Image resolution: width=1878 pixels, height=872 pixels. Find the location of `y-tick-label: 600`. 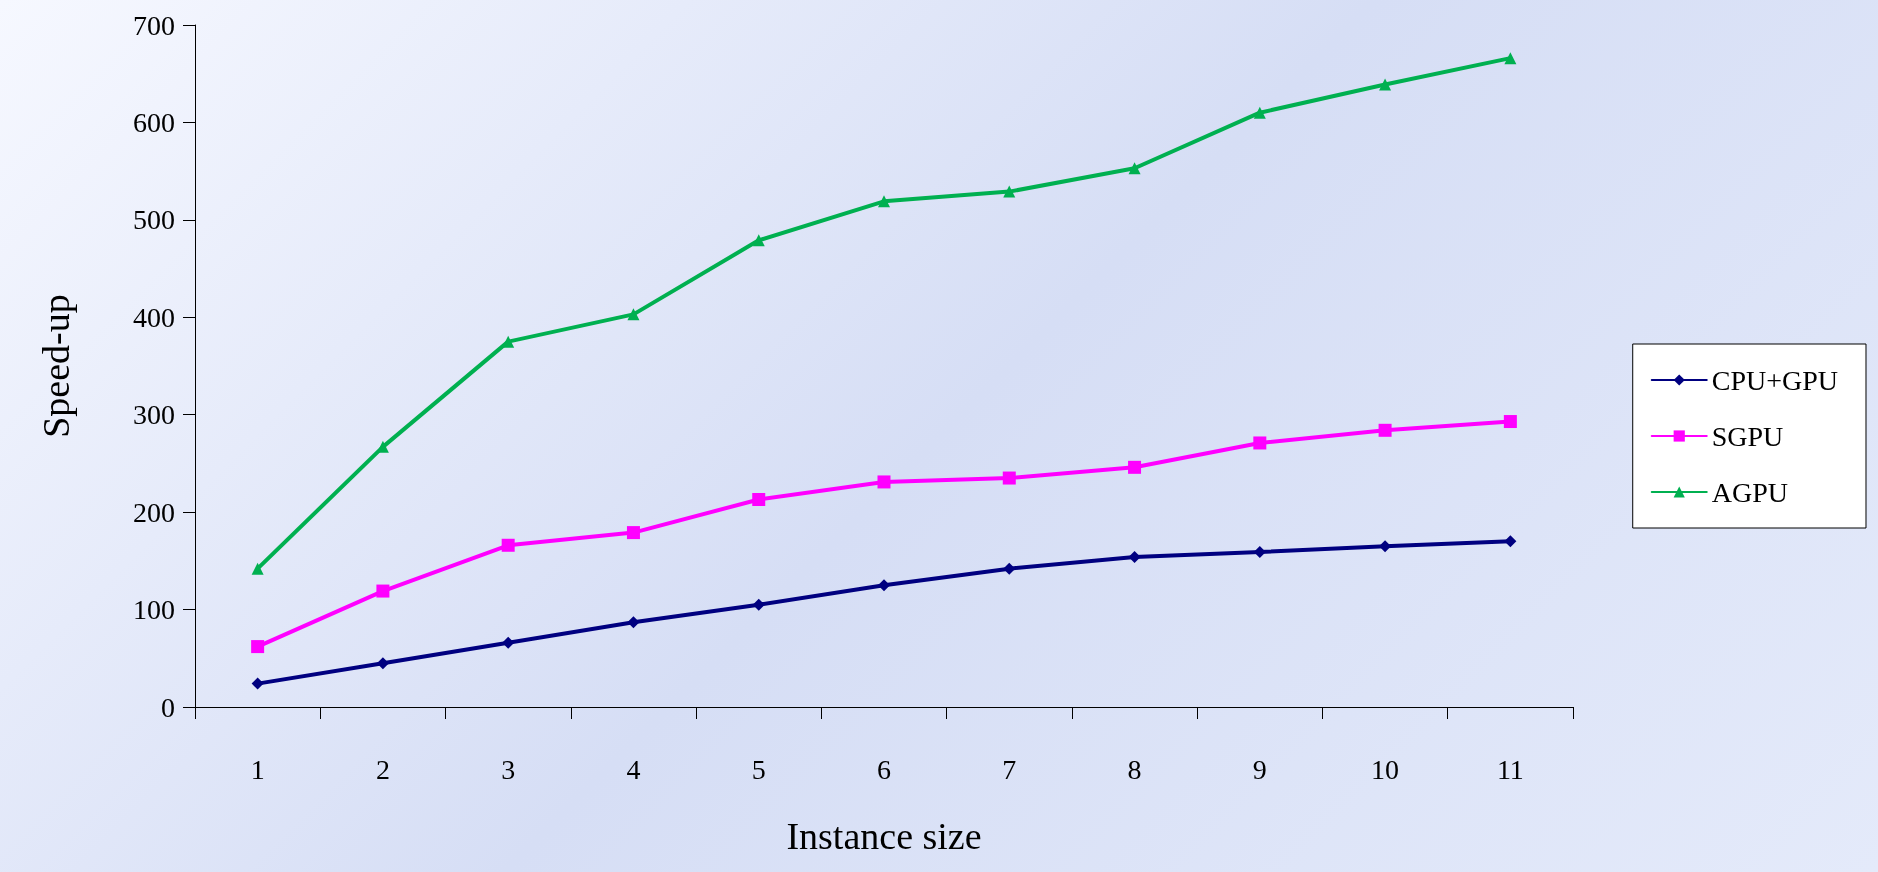

y-tick-label: 600 is located at coordinates (154, 122).